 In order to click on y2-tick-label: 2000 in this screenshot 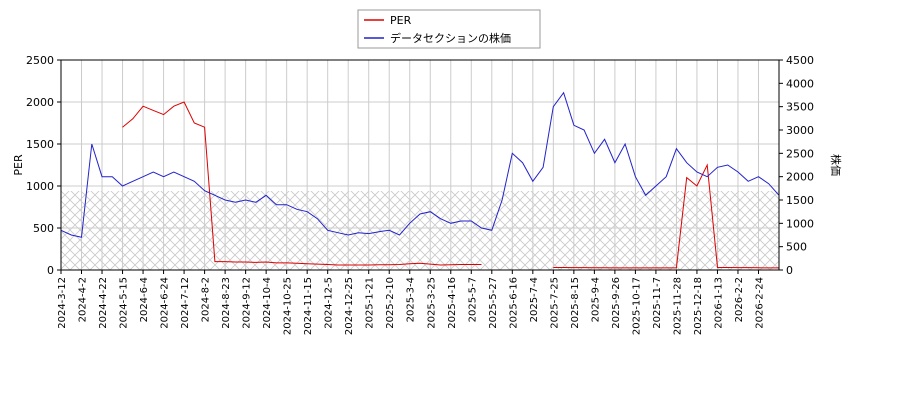, I will do `click(800, 177)`.